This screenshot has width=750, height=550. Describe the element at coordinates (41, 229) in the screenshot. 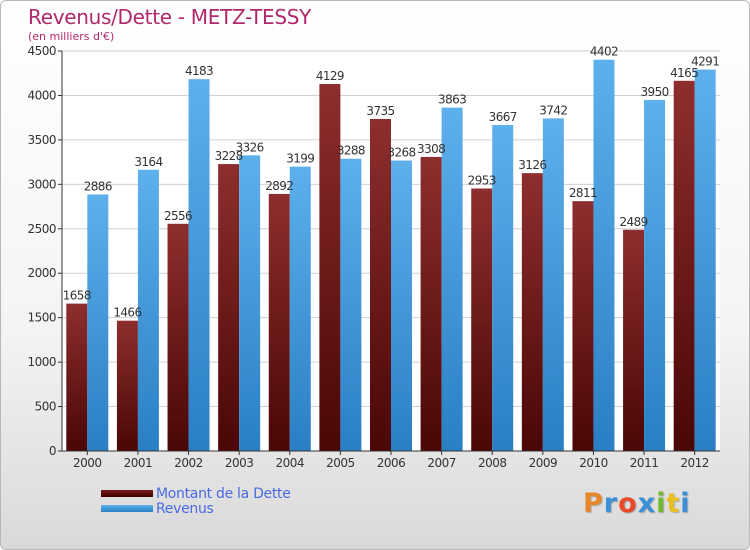

I see `y-tick-label: 2500` at that location.